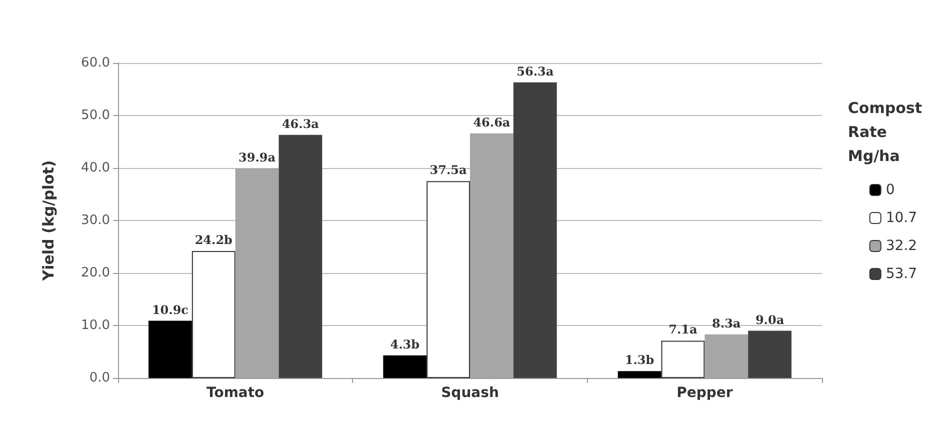 This screenshot has height=431, width=950. What do you see at coordinates (639, 360) in the screenshot?
I see `data-label: 1.3b` at bounding box center [639, 360].